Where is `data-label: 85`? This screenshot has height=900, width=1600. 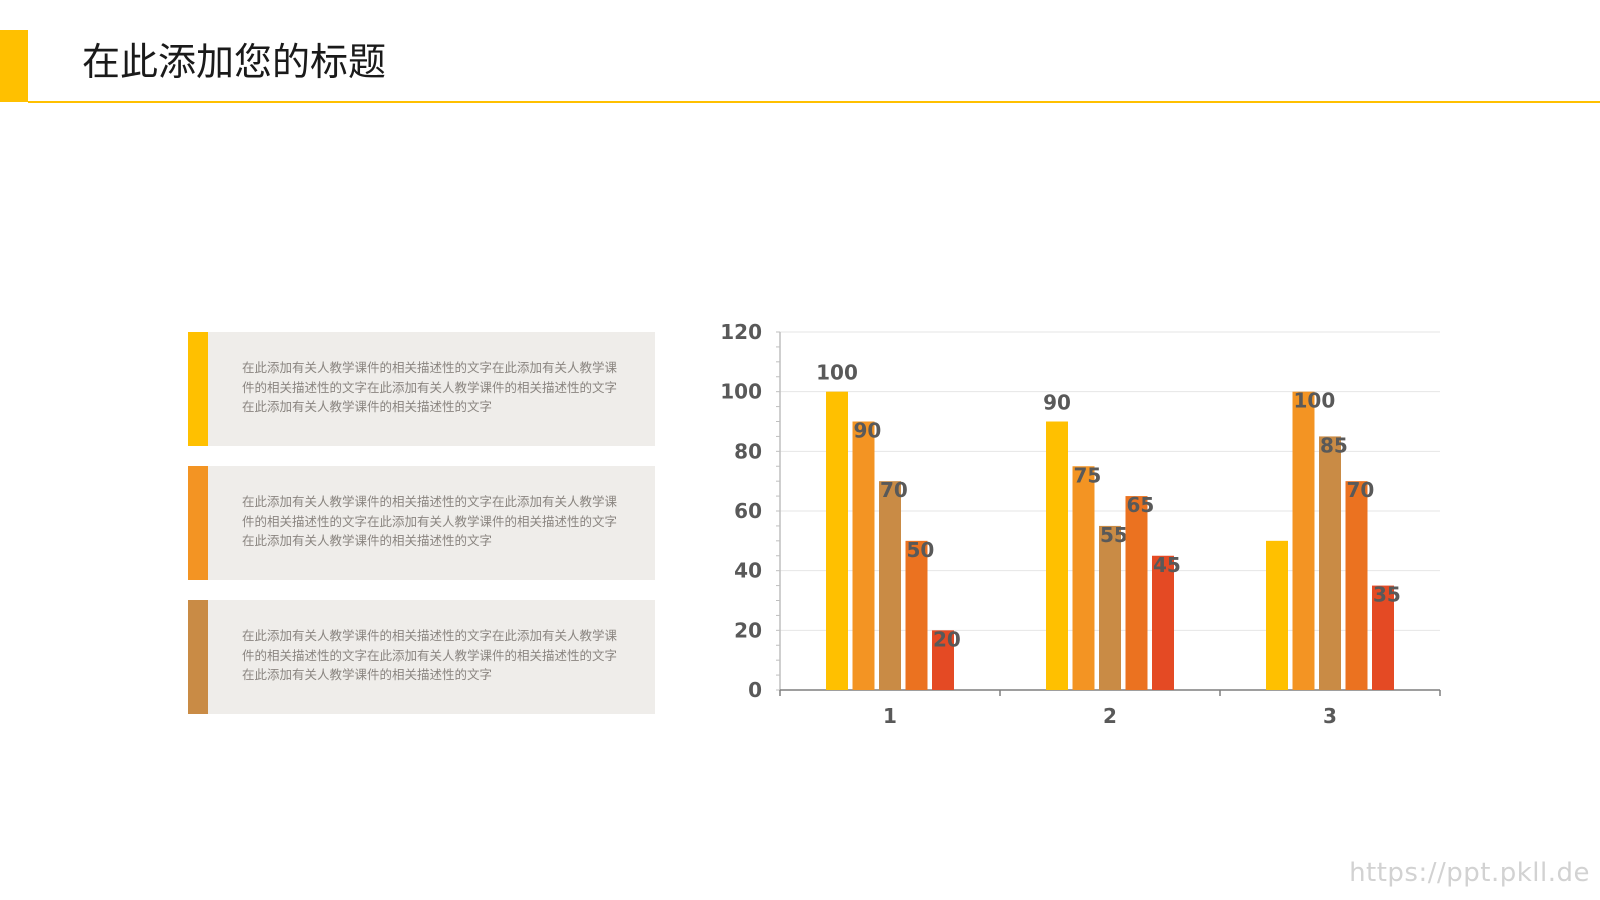 data-label: 85 is located at coordinates (1334, 445).